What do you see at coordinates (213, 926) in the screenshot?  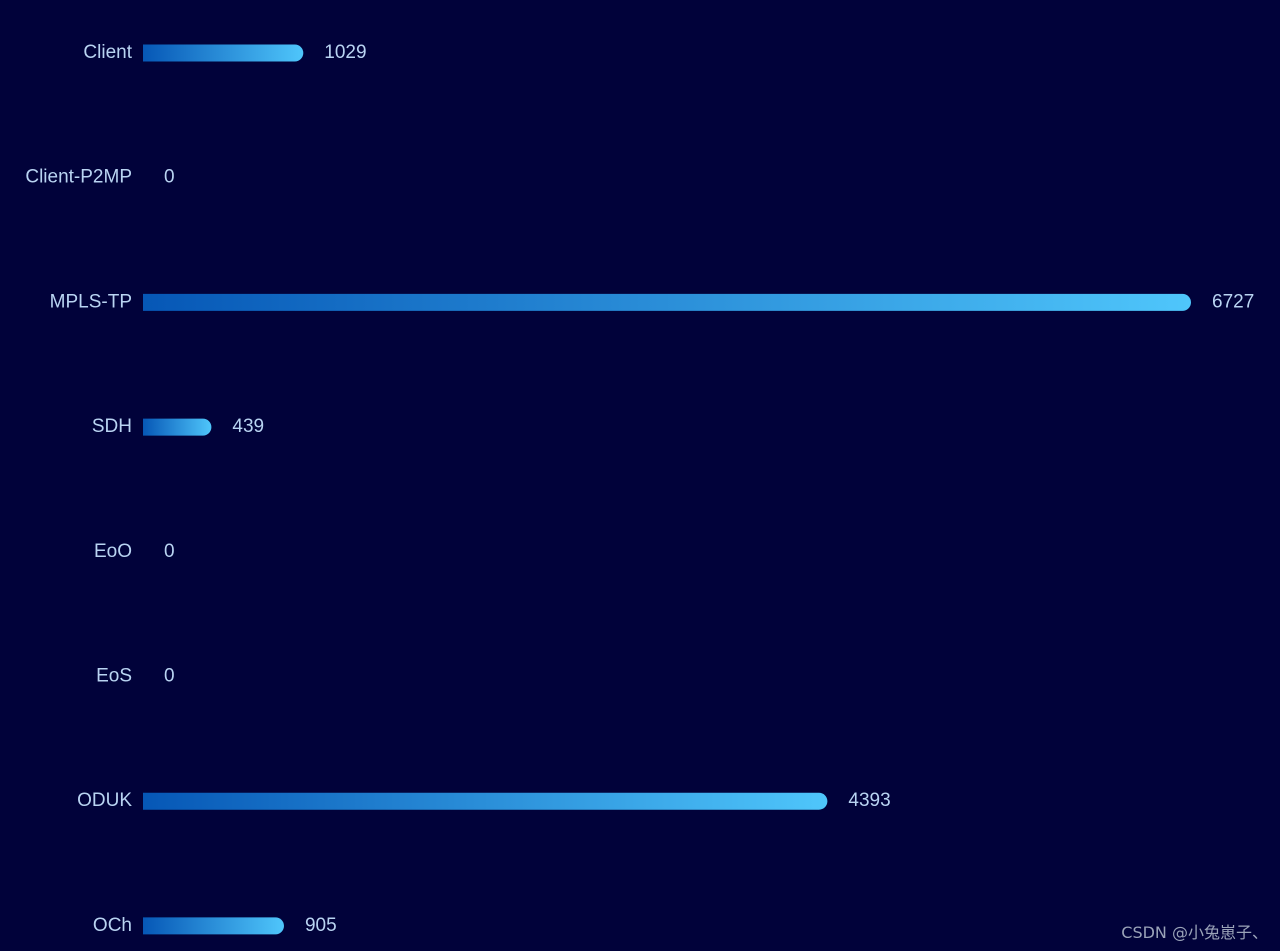 I see `bar-och` at bounding box center [213, 926].